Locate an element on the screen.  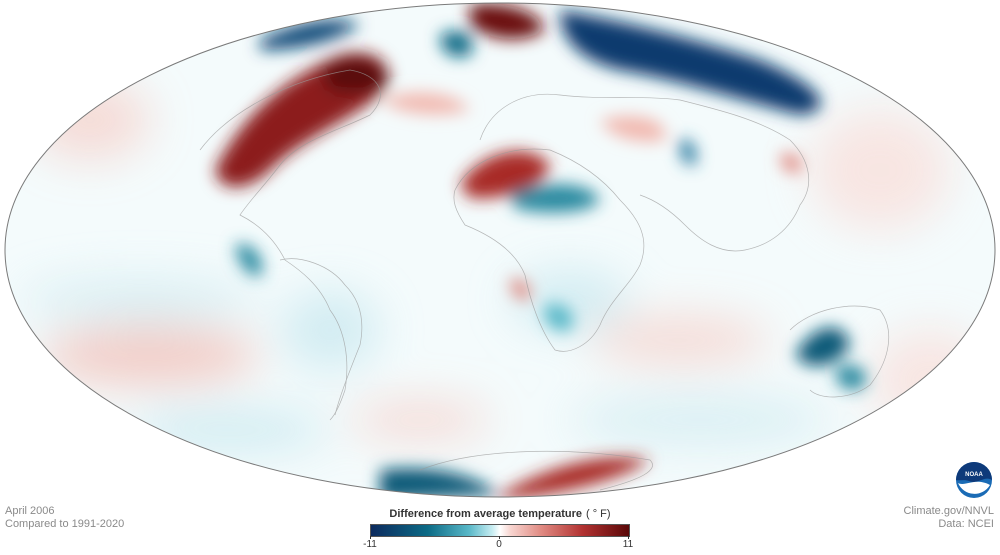
legend-tick-min: -11 is located at coordinates (370, 544).